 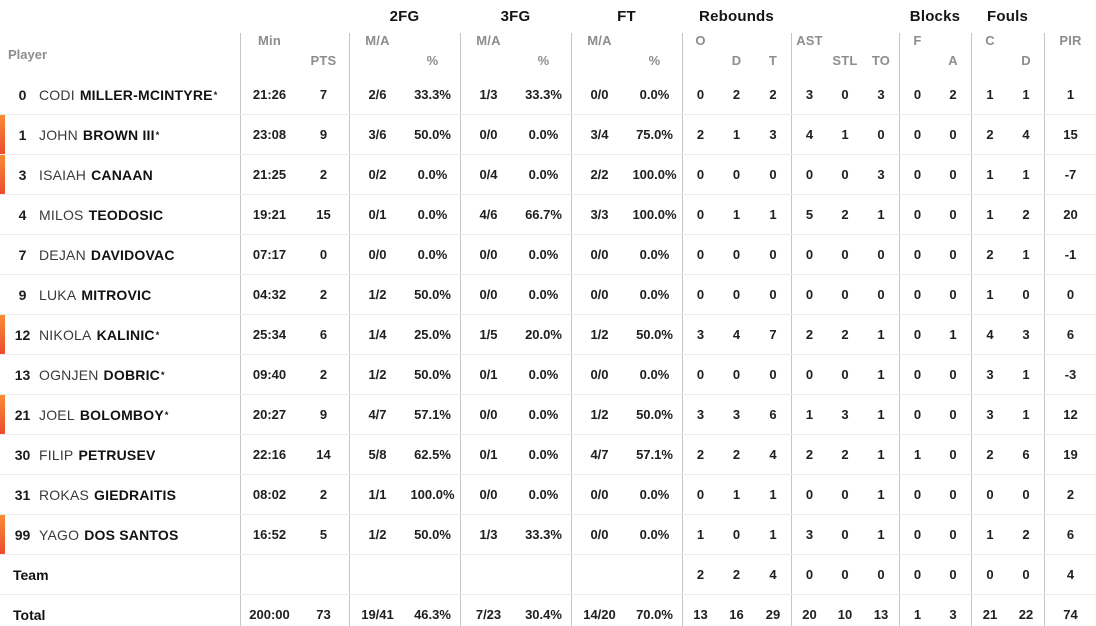 I want to click on stat-cell: 57.1%, so click(x=432, y=414).